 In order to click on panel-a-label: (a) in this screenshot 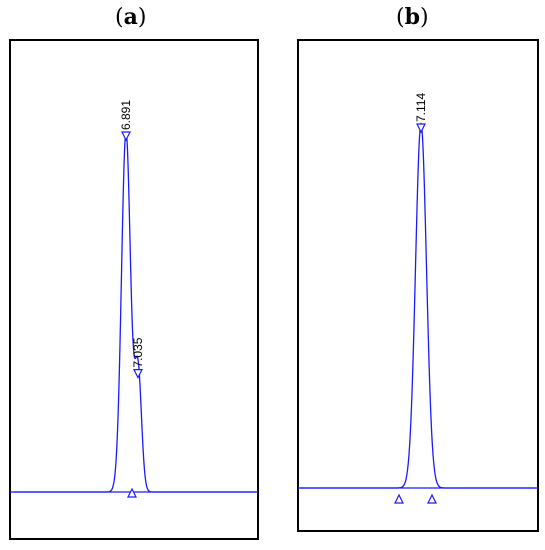, I will do `click(131, 17)`.